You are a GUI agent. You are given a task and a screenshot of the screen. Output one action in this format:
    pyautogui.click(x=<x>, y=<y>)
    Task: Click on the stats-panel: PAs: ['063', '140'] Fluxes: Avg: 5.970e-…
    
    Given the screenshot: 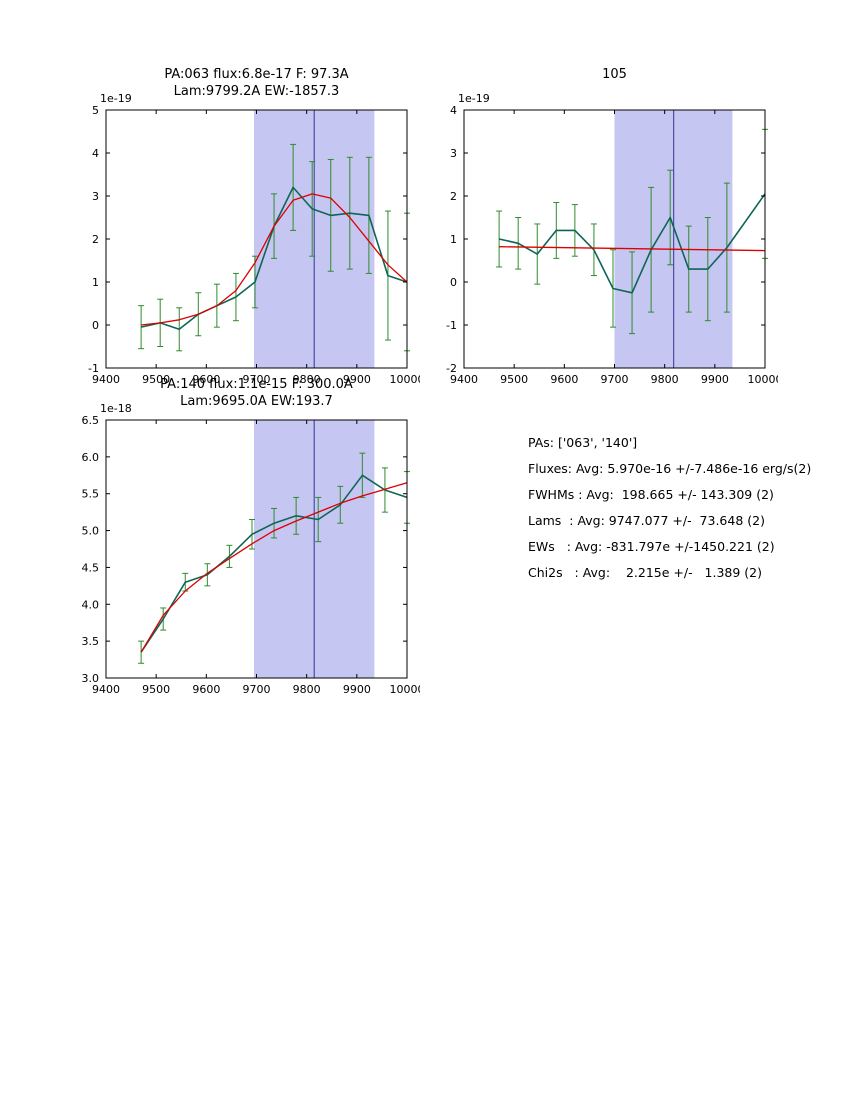 What is the action you would take?
    pyautogui.click(x=669, y=508)
    